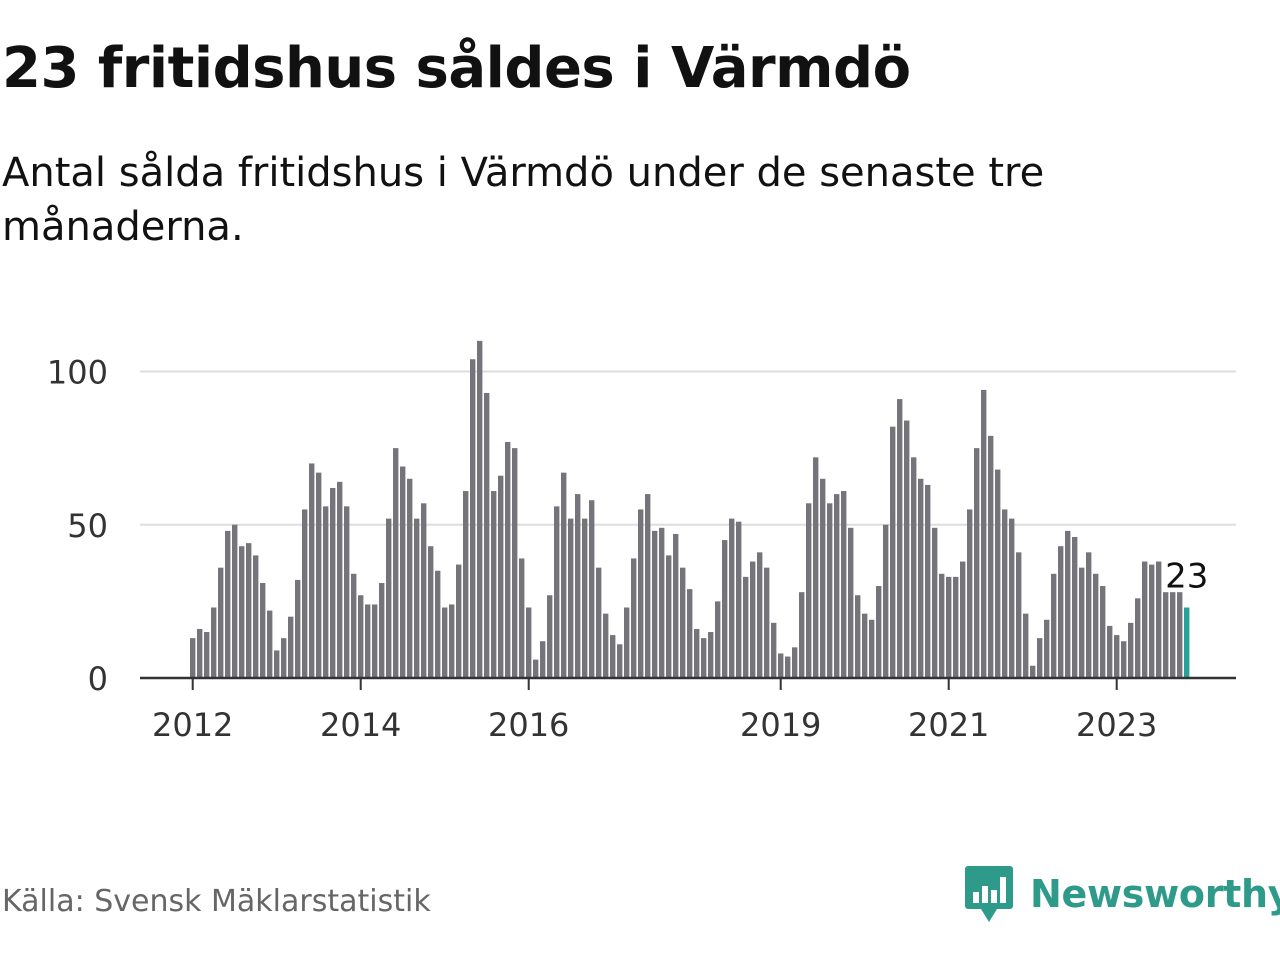  I want to click on chart-title: 23 fritidshus såldes i Värmdö, so click(456, 68).